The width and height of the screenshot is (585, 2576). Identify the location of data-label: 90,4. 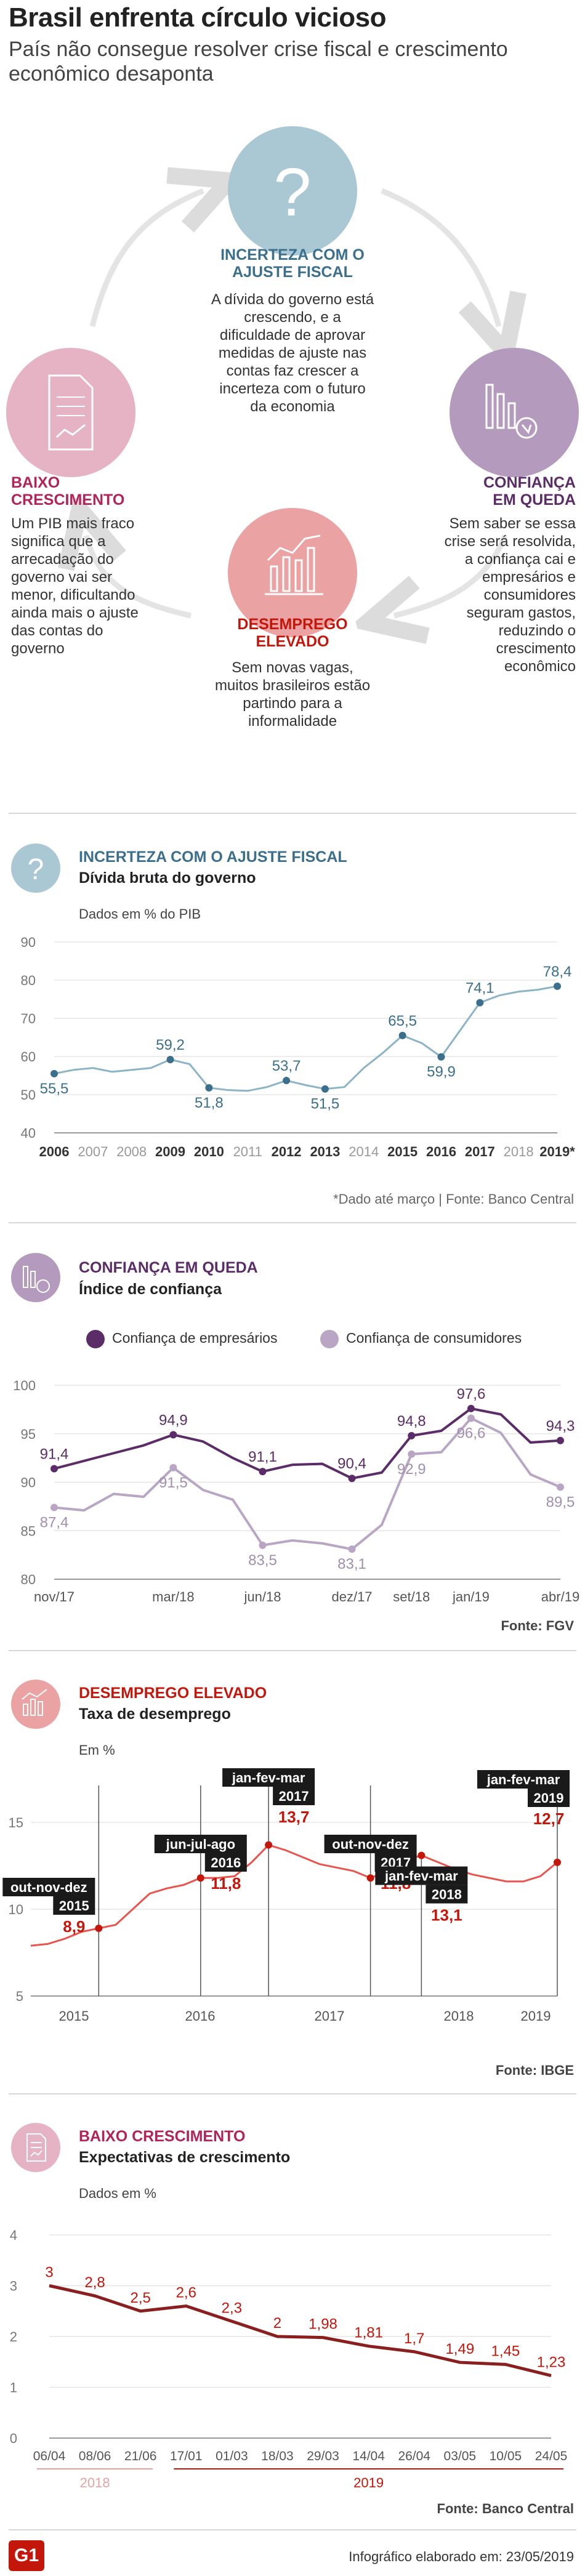
(351, 1463).